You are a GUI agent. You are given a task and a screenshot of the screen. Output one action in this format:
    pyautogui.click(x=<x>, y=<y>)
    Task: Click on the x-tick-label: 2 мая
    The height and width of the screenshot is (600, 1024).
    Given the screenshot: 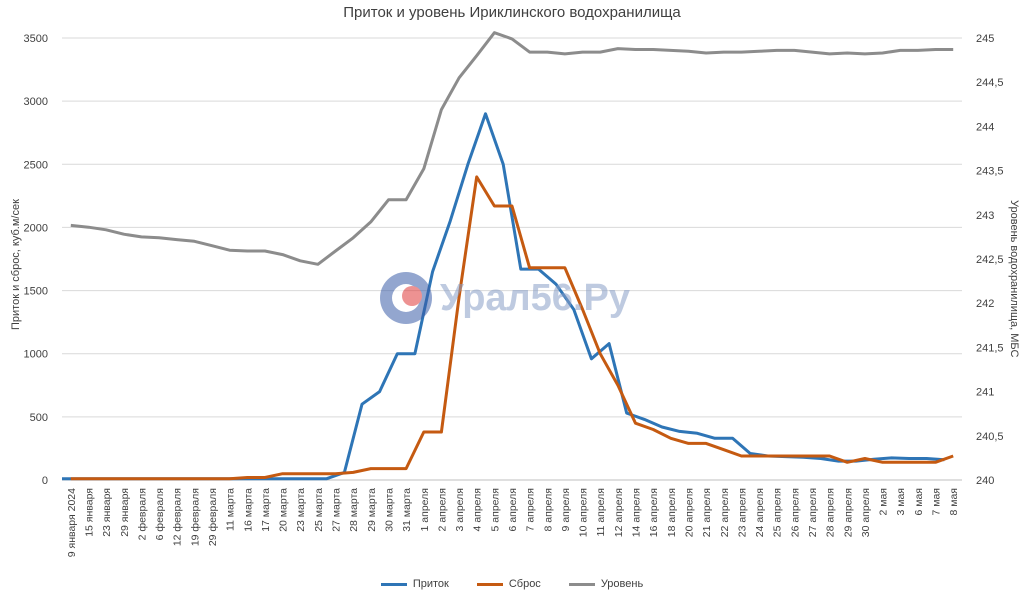 What is the action you would take?
    pyautogui.click(x=884, y=502)
    